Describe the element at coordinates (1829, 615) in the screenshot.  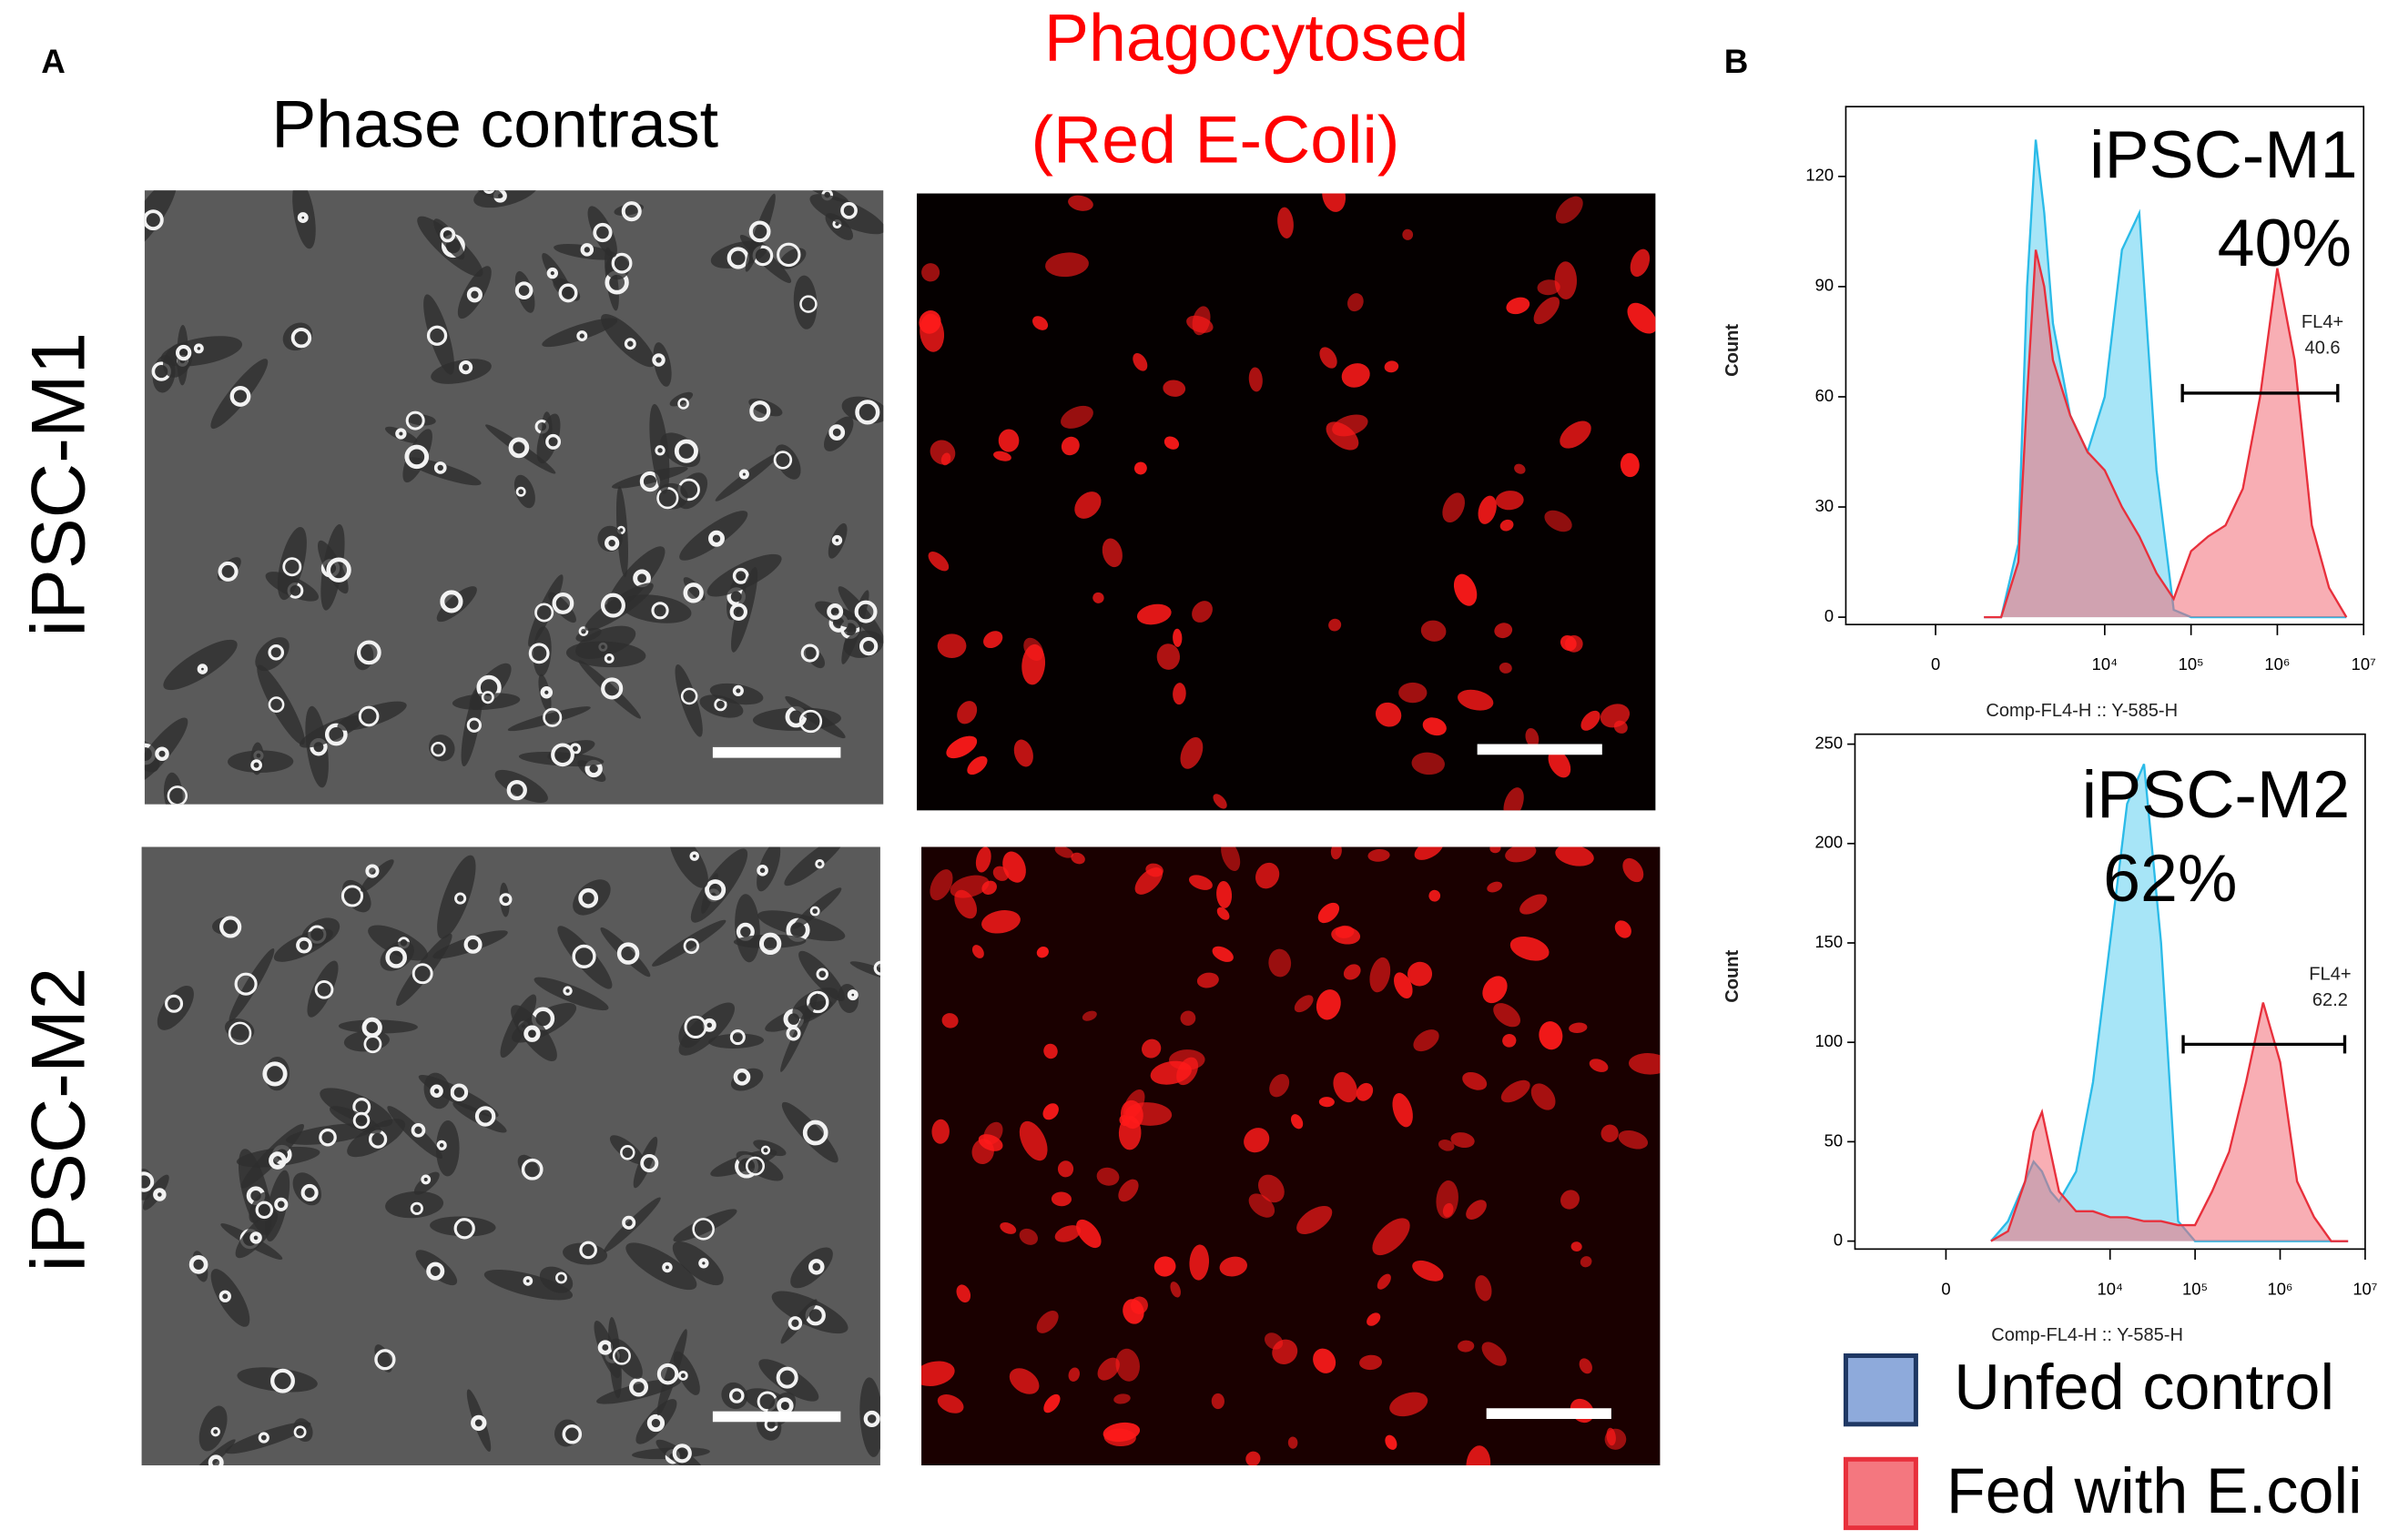
I see `y-tick-label: 0` at that location.